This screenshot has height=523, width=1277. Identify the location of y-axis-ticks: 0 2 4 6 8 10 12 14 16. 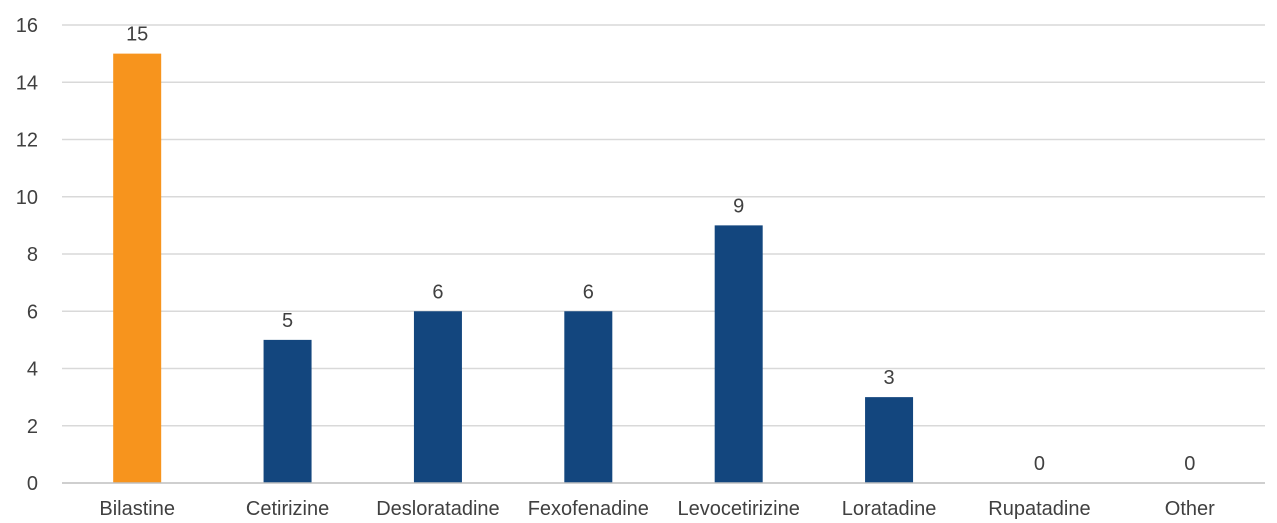
(27, 255).